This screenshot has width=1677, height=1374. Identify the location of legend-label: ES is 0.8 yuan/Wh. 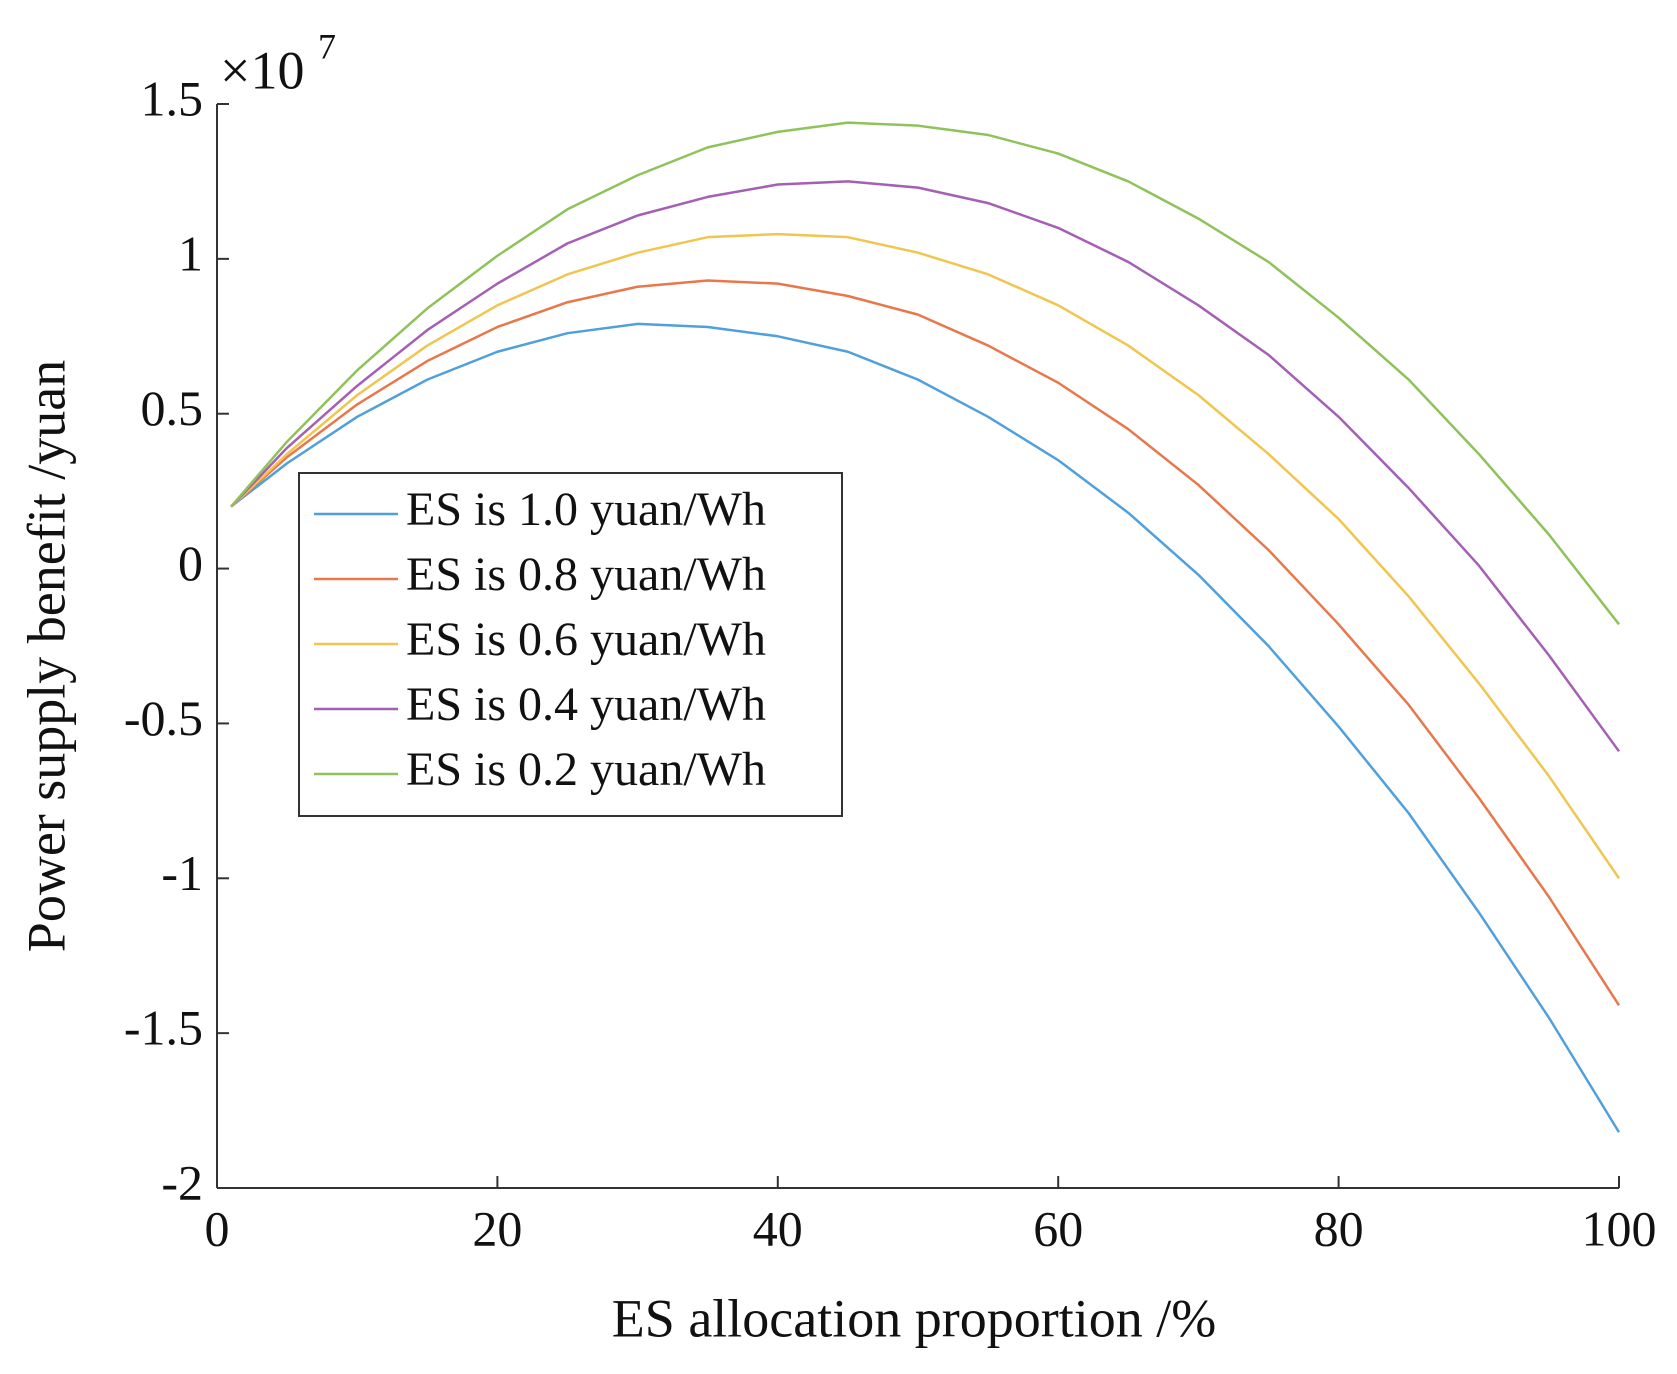
(586, 574).